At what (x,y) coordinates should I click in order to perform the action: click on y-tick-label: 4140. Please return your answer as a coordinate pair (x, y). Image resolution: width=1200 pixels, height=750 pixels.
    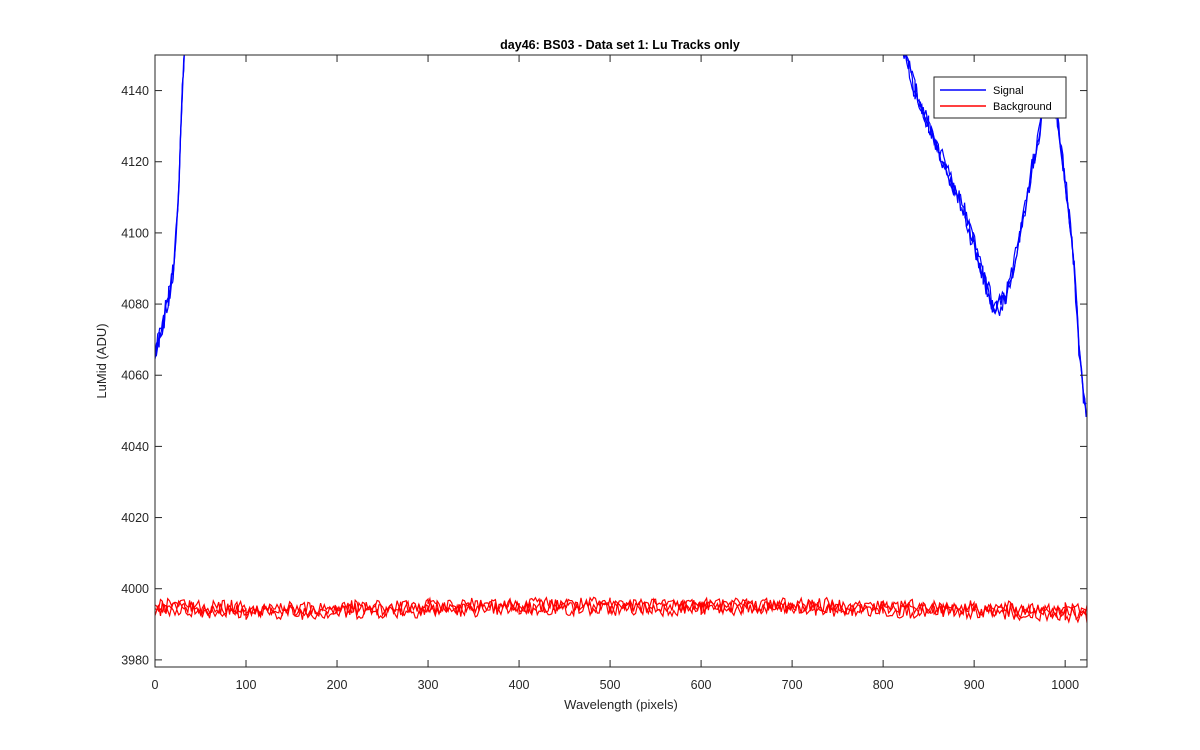
    Looking at the image, I should click on (135, 91).